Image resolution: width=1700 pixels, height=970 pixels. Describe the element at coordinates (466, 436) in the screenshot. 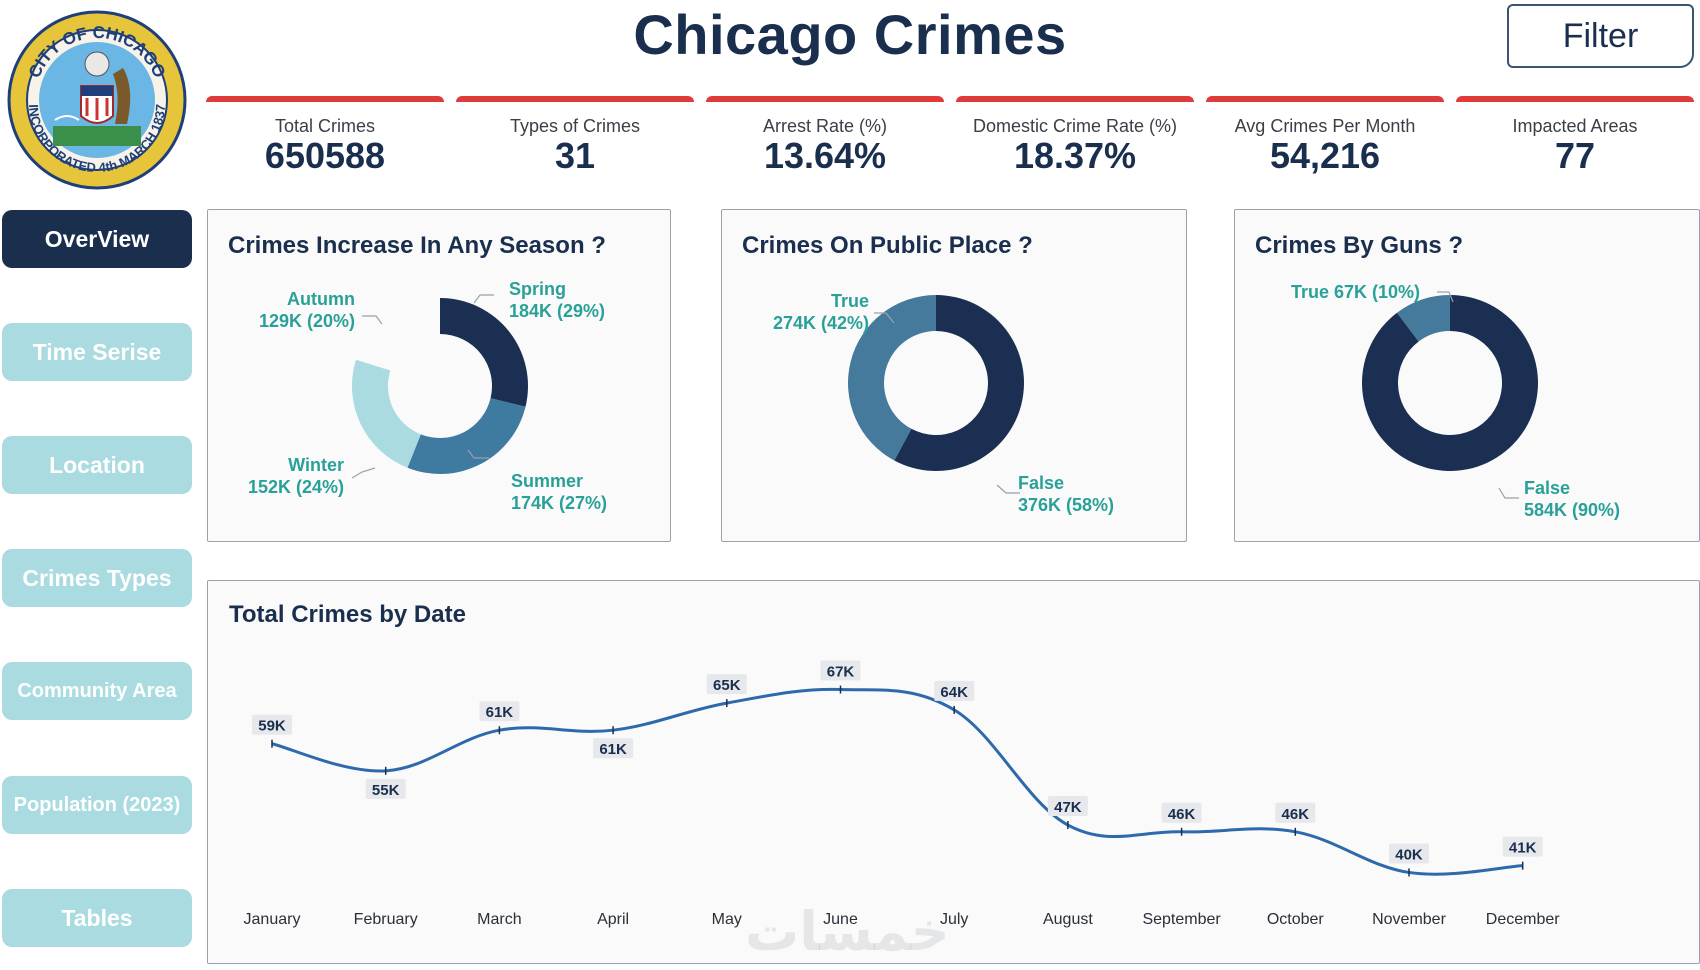

I see `slice-summer` at that location.